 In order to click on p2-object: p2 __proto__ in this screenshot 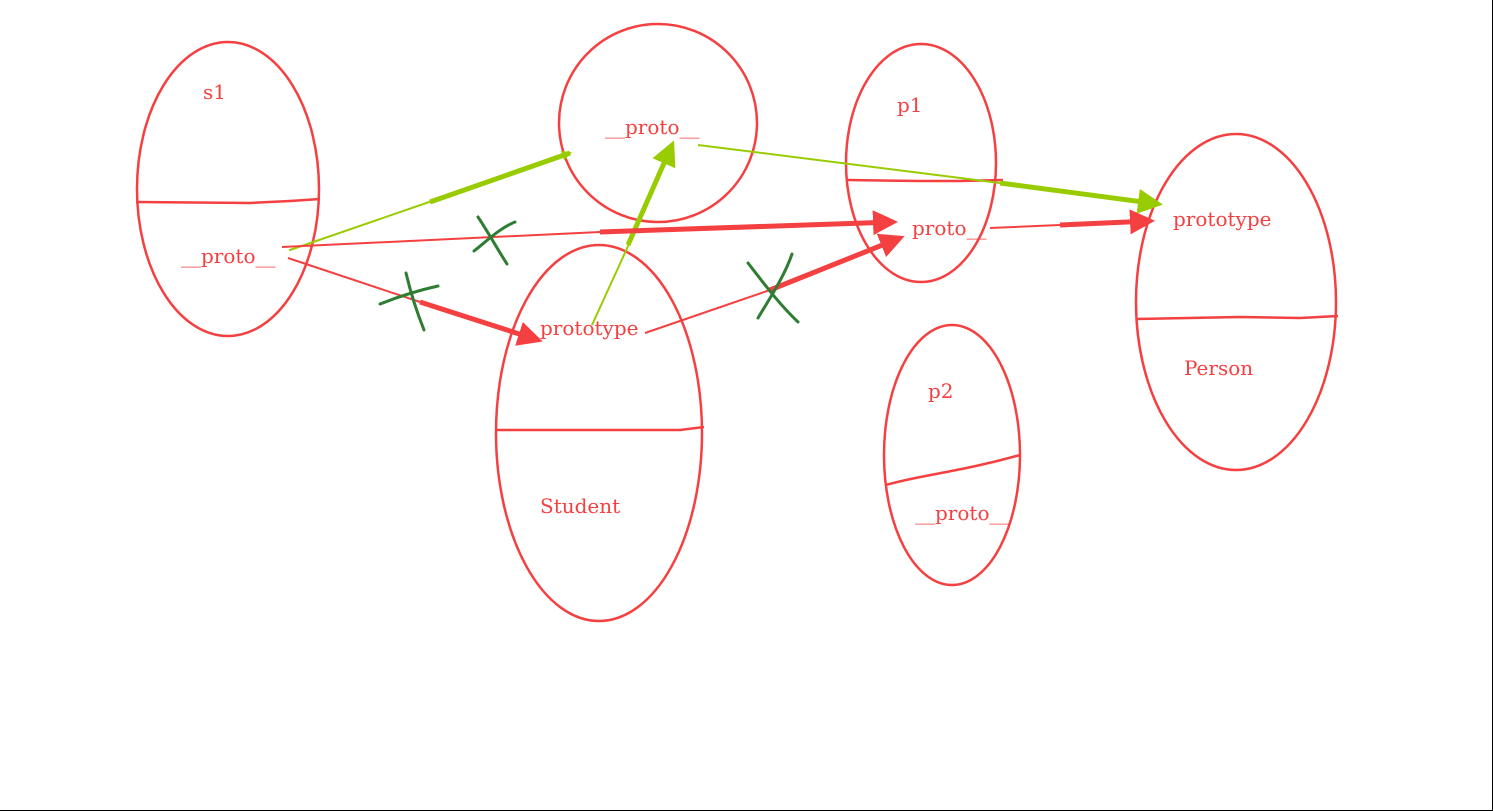, I will do `click(952, 455)`.